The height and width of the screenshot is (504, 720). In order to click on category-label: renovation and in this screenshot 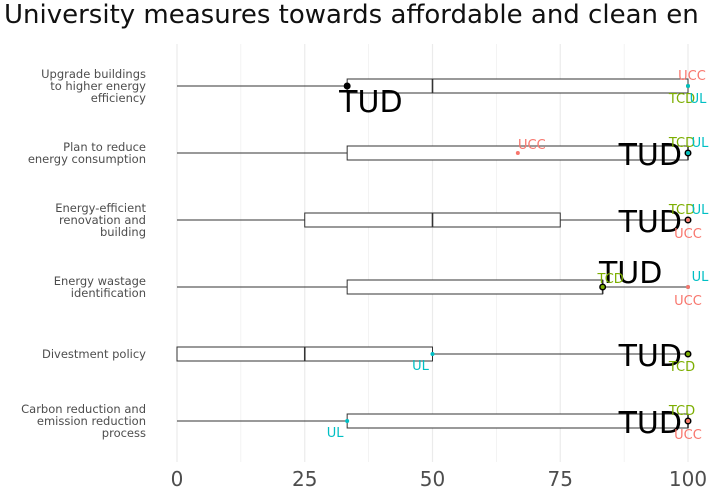, I will do `click(102, 220)`.